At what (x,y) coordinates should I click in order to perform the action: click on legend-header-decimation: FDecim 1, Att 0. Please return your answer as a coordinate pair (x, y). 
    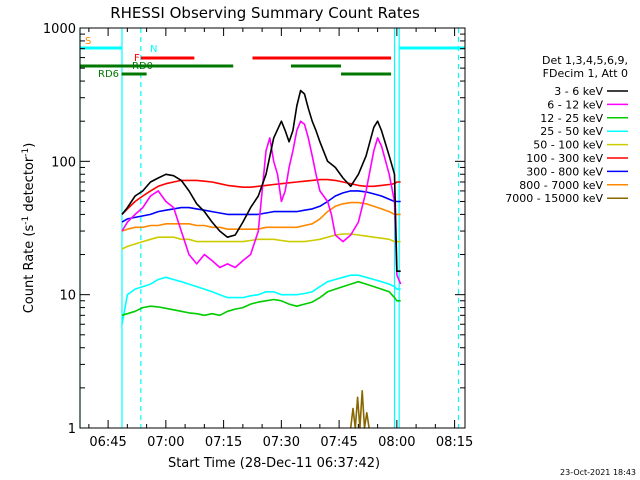
    Looking at the image, I should click on (585, 73).